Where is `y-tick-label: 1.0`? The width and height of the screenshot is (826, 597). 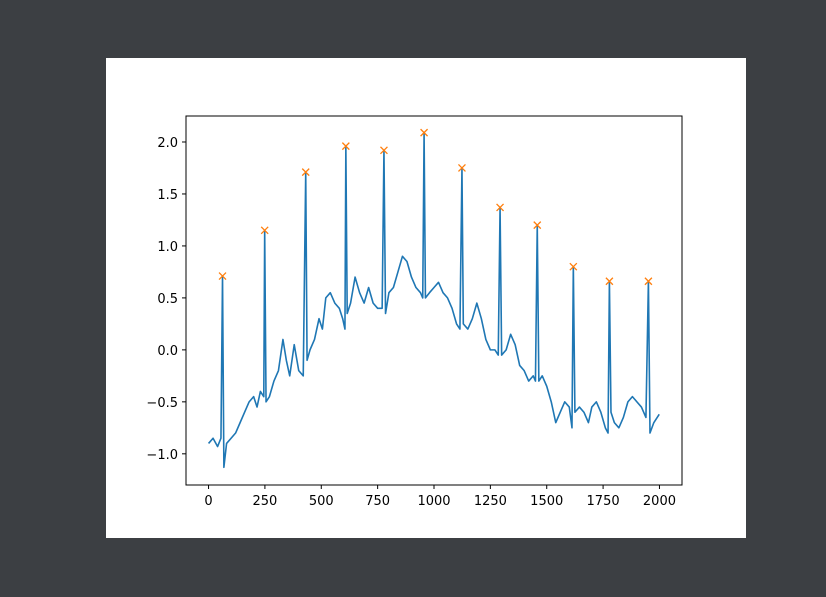
y-tick-label: 1.0 is located at coordinates (167, 247).